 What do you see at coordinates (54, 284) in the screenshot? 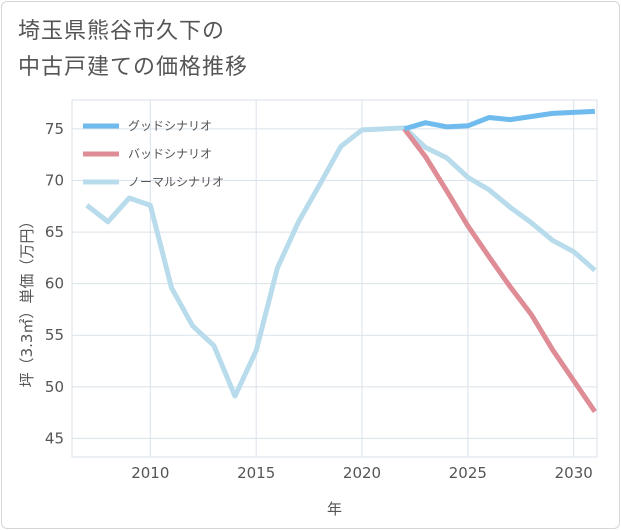
I see `y-tick-label: 60` at bounding box center [54, 284].